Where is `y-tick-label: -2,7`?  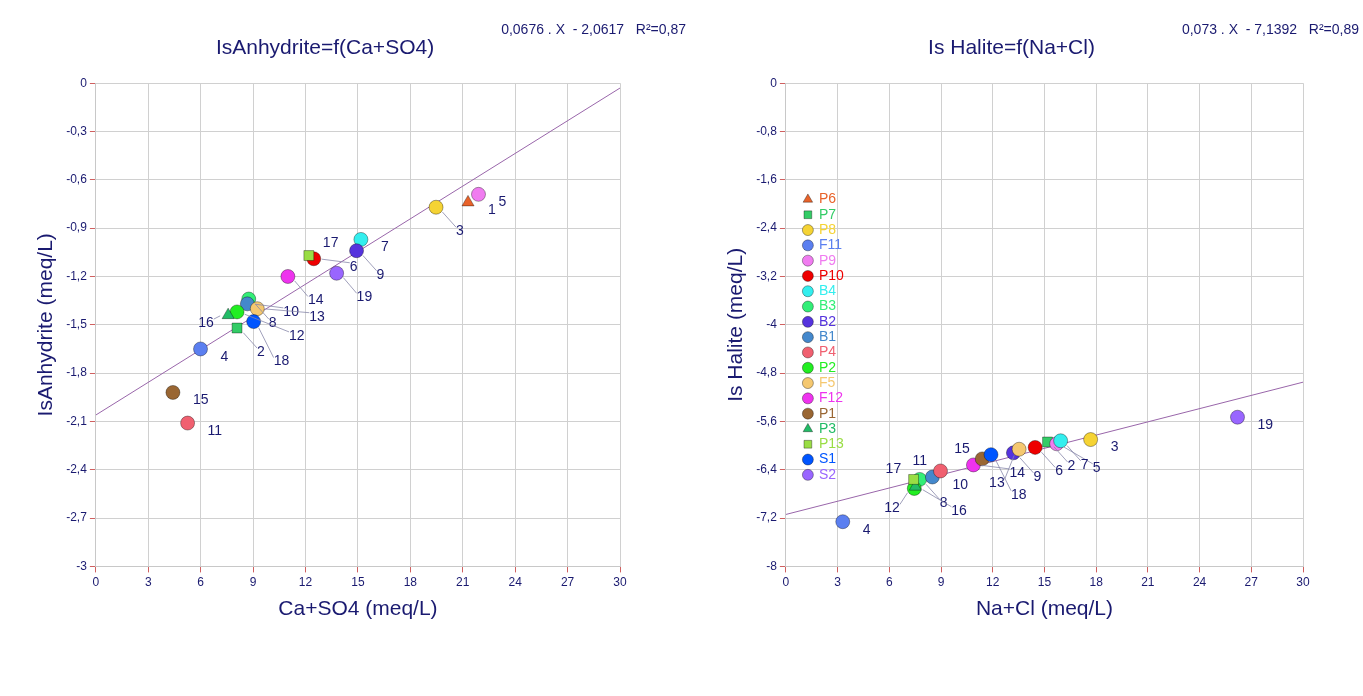 y-tick-label: -2,7 is located at coordinates (77, 517).